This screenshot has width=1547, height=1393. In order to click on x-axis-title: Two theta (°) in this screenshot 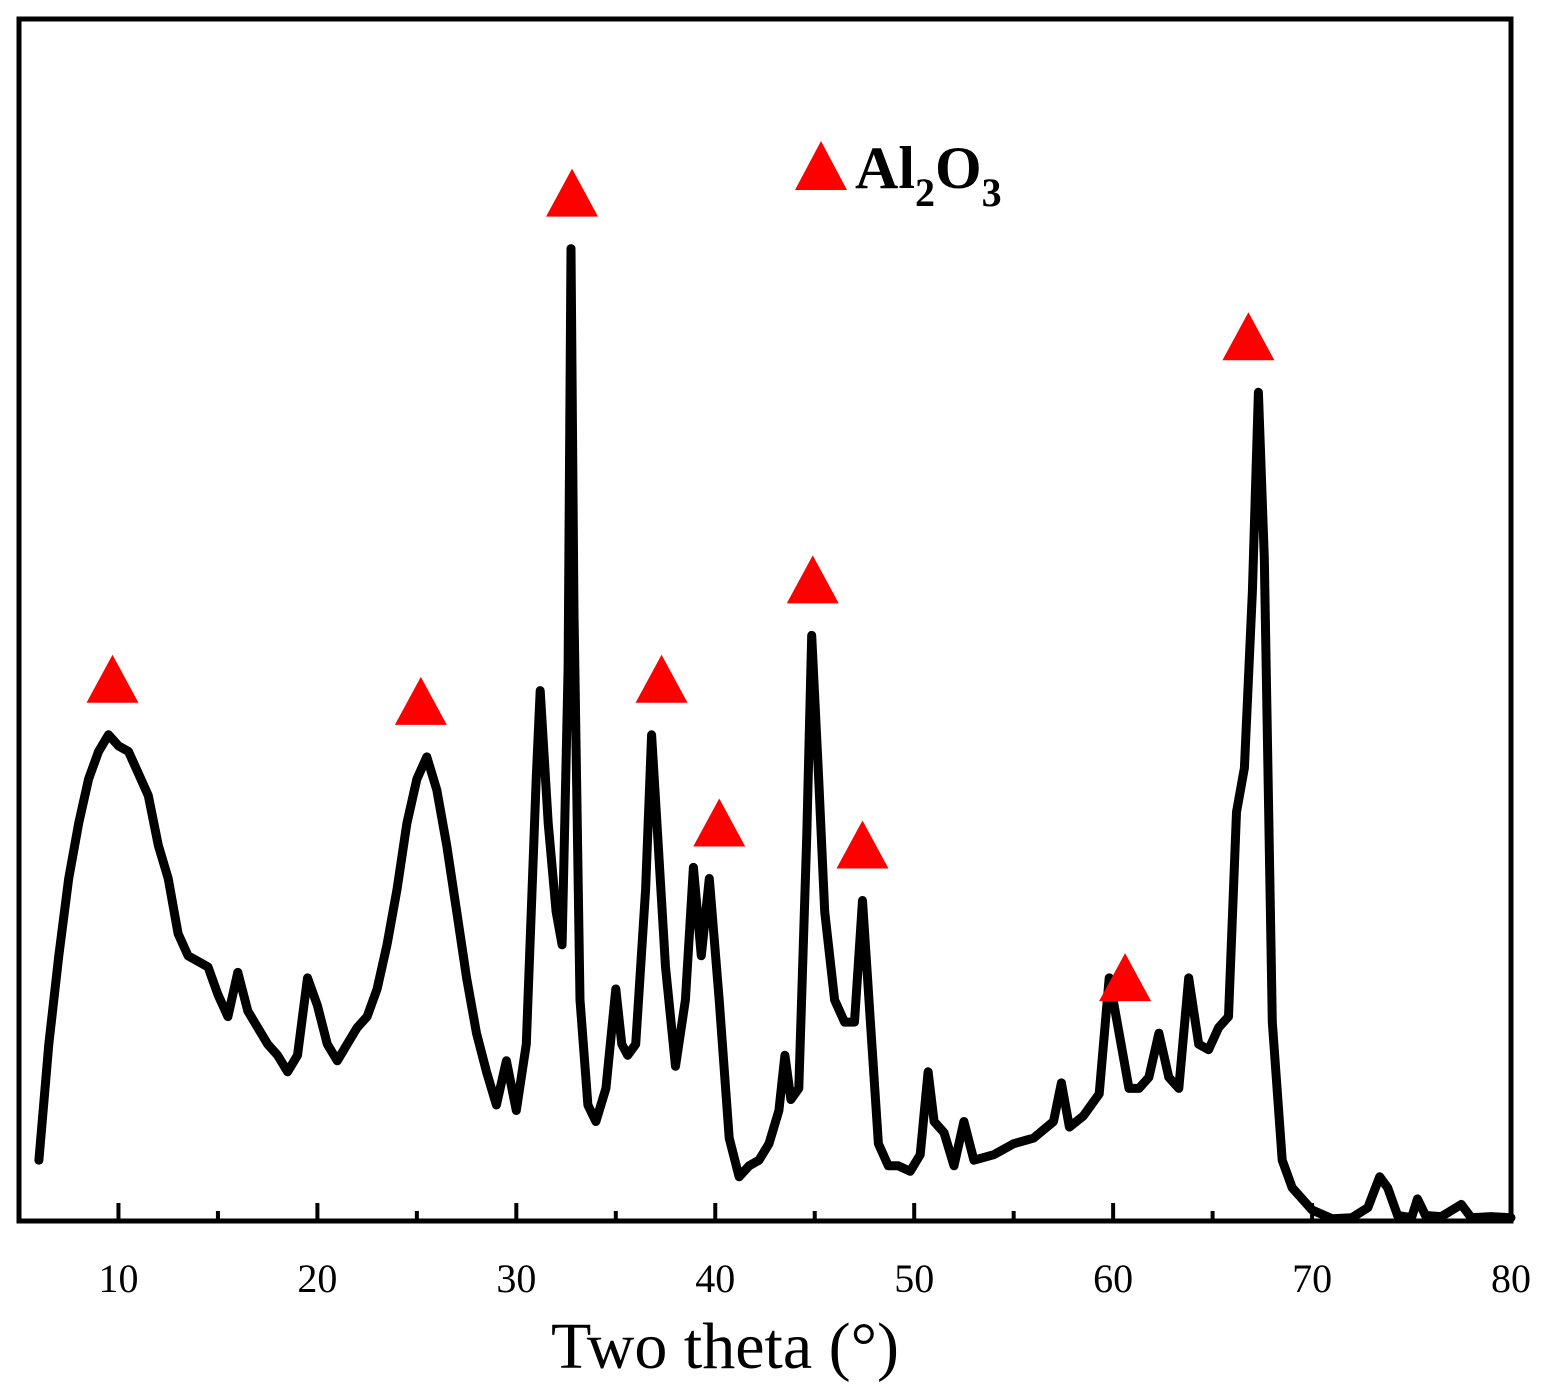, I will do `click(725, 1346)`.